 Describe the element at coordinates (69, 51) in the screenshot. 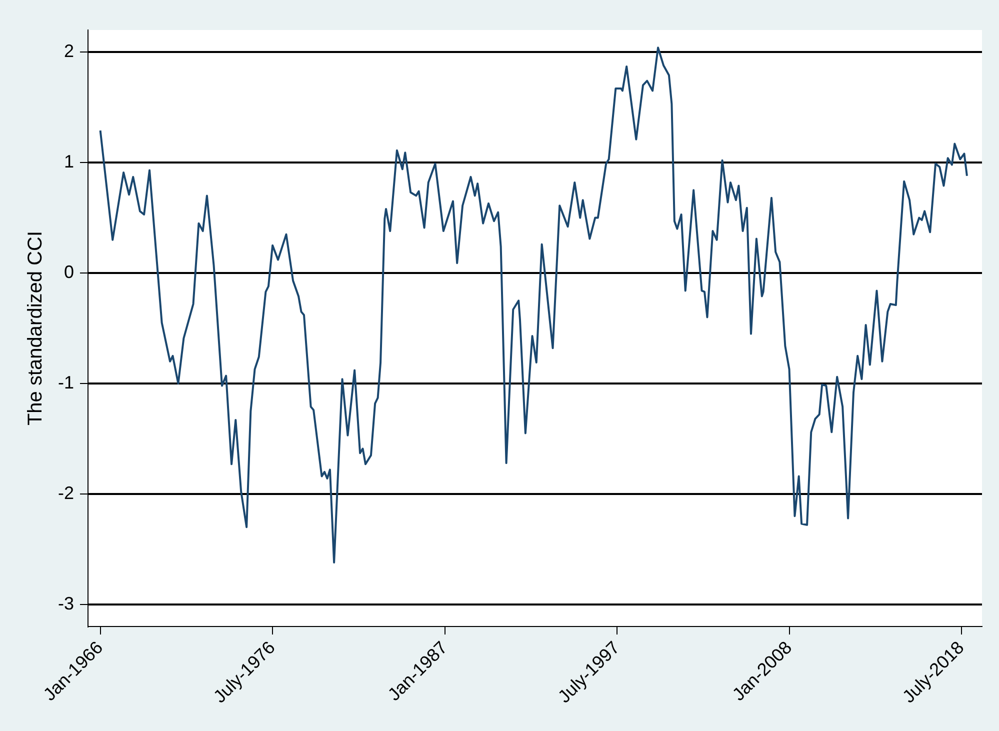

I see `y-tick-label: 2` at that location.